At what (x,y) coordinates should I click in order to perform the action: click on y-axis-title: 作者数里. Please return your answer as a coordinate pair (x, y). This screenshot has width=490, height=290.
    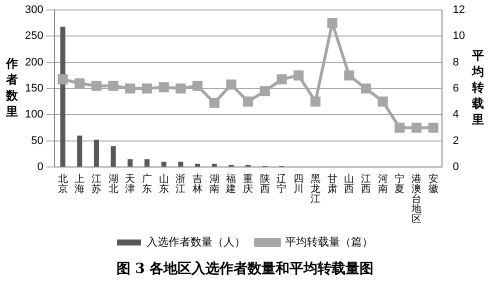
    Looking at the image, I should click on (12, 87).